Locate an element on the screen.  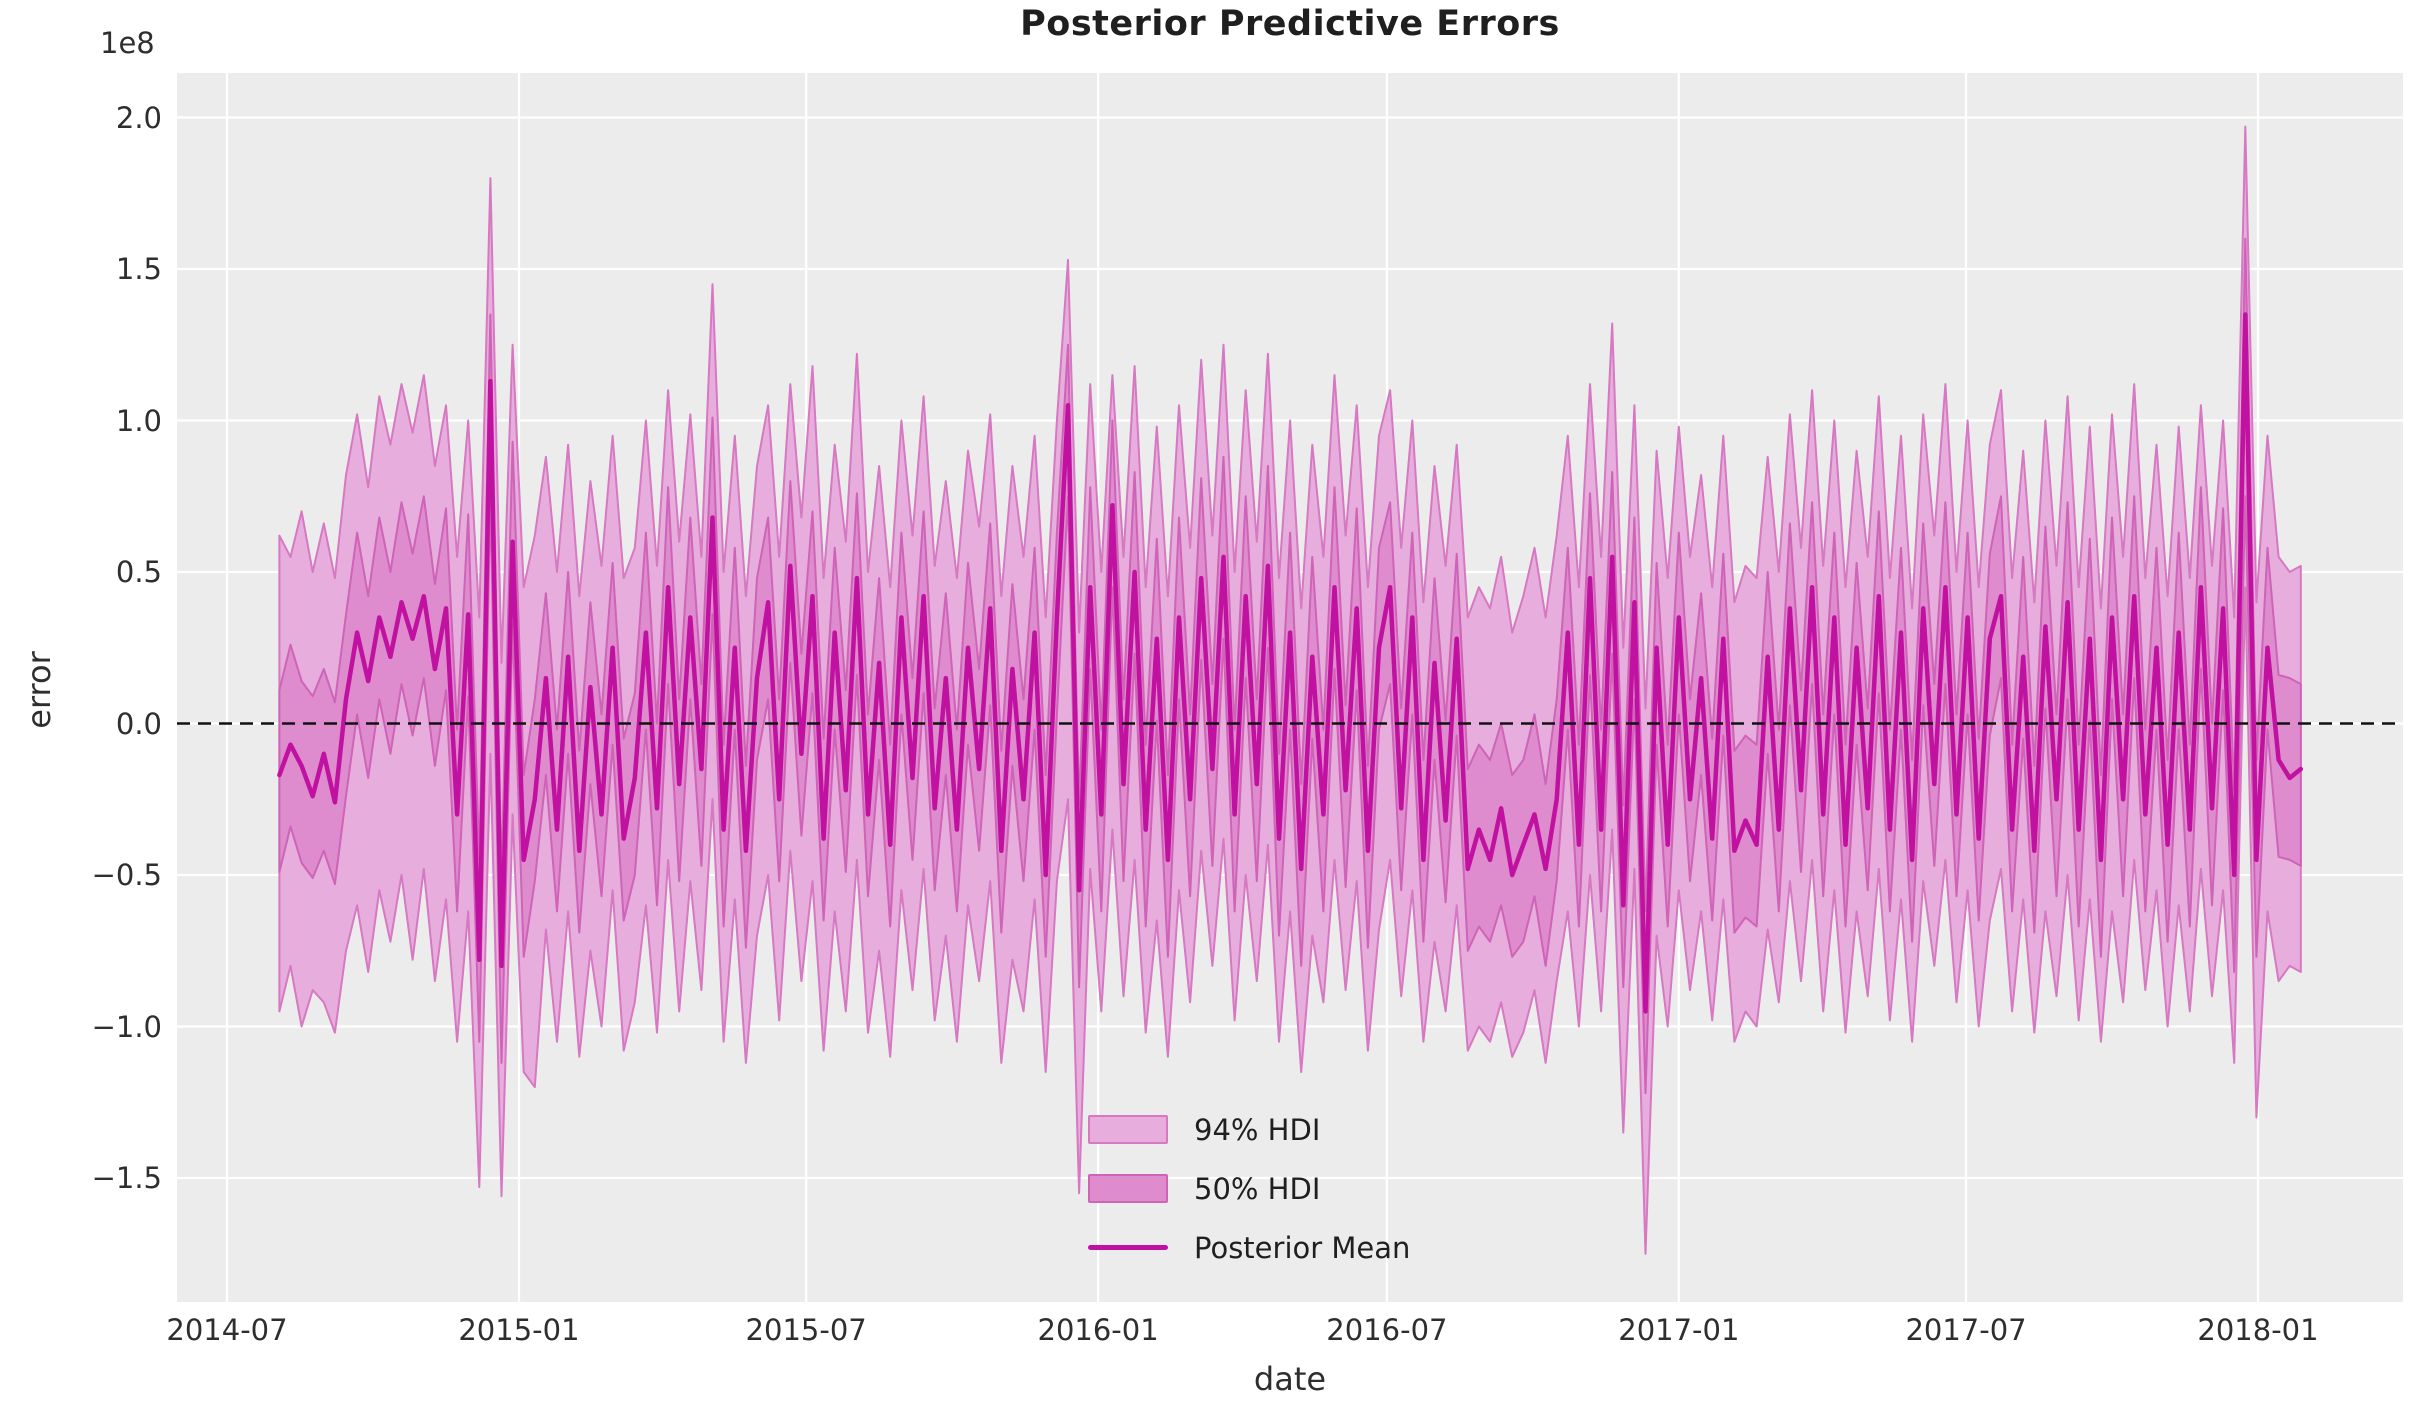
legend-item-50-hdi: 50% HDI is located at coordinates (1249, 1188).